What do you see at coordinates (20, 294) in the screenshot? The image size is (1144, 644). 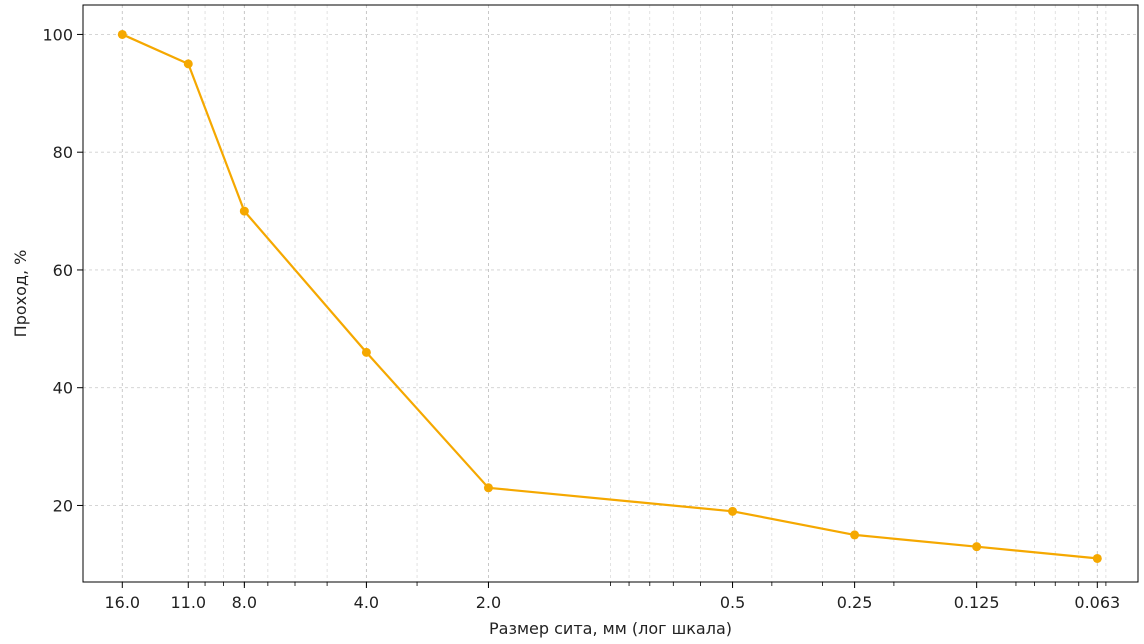 I see `y-axis-title: Проход, %` at bounding box center [20, 294].